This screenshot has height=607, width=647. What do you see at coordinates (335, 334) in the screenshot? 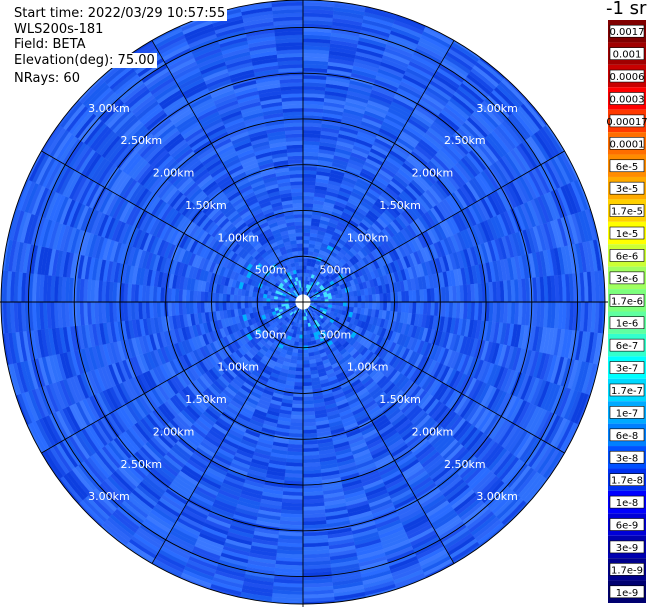
I see `range-ring-label: 500m` at bounding box center [335, 334].